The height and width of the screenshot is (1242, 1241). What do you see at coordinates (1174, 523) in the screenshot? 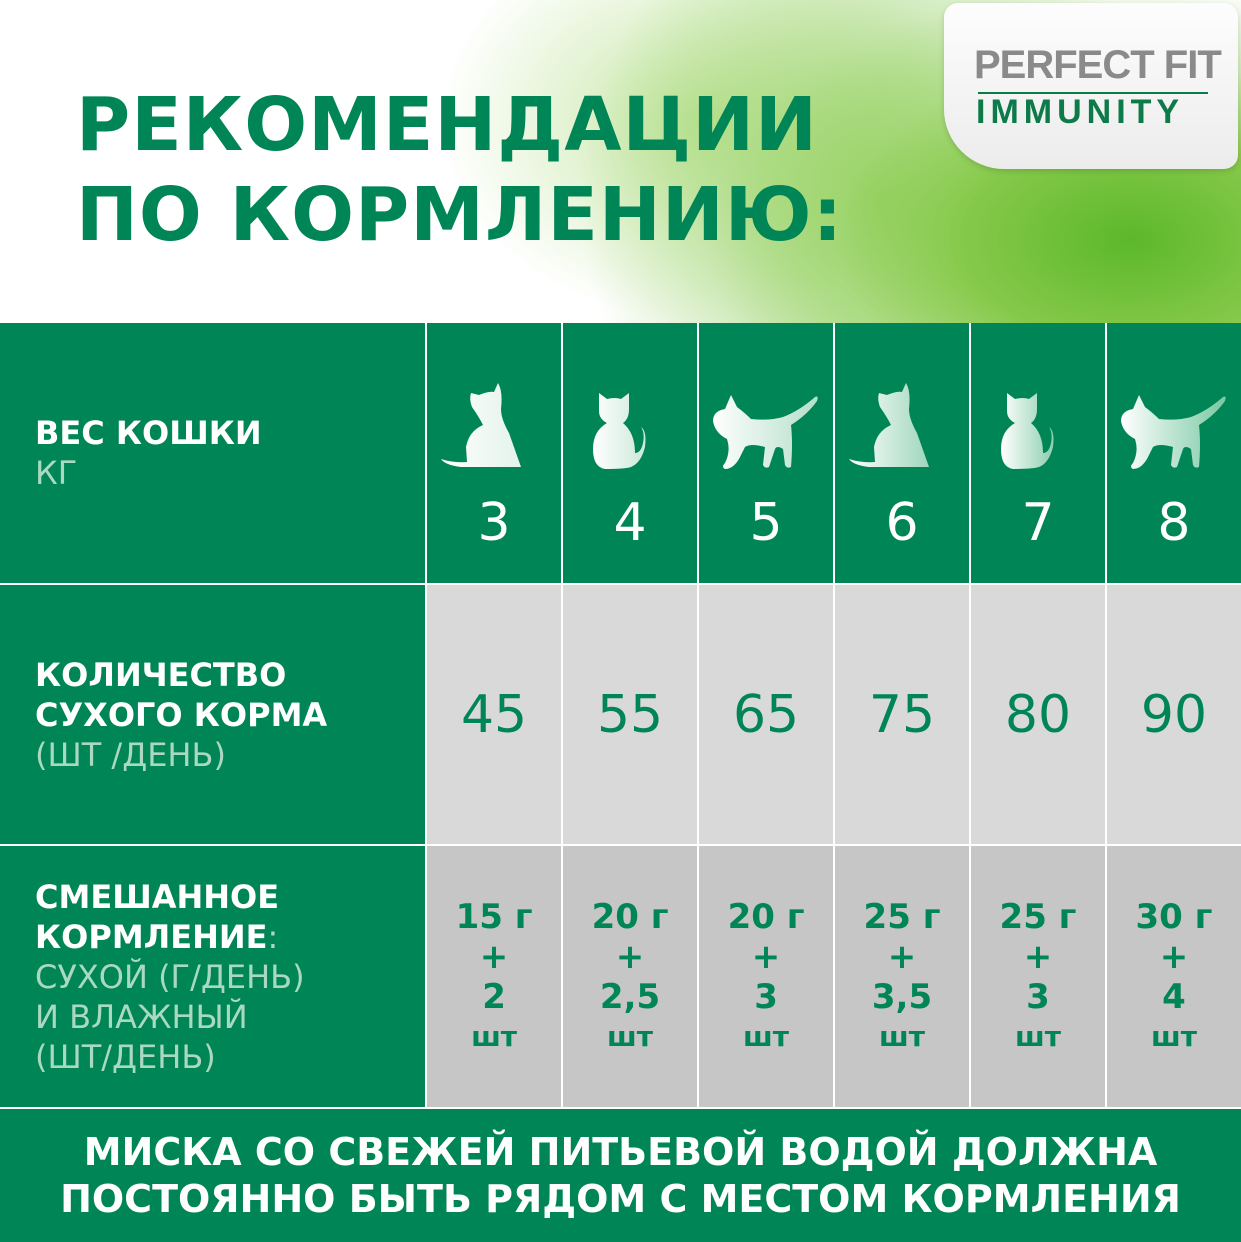
I see `weight-value: 8` at bounding box center [1174, 523].